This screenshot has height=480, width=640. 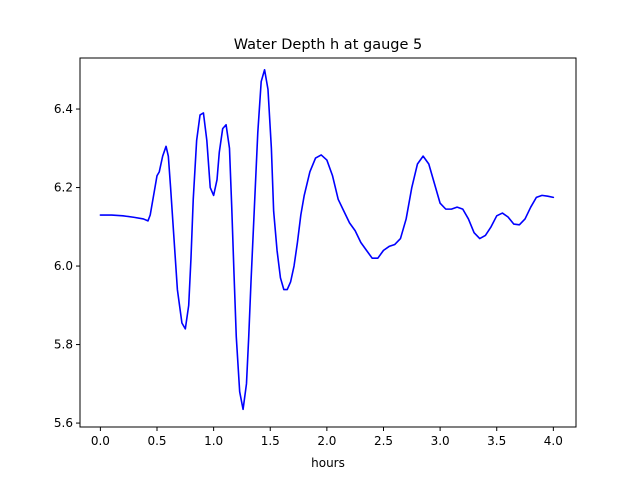 What do you see at coordinates (213, 441) in the screenshot?
I see `x-tick-label: 1.0` at bounding box center [213, 441].